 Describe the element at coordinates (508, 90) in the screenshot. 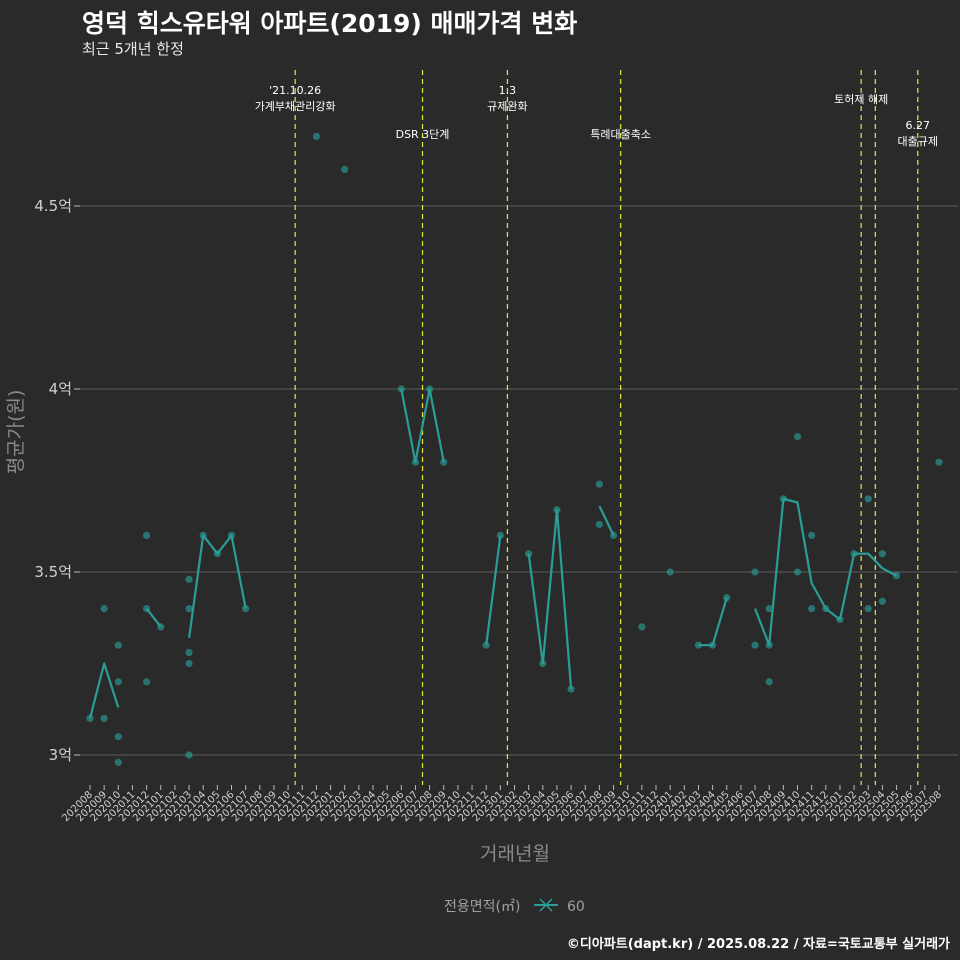

I see `event-label: 1.3` at that location.